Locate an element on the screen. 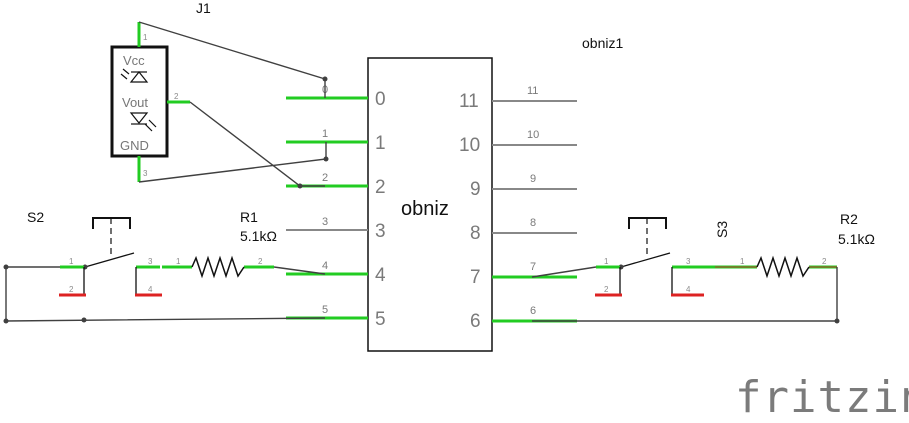 Image resolution: width=909 pixels, height=423 pixels. s2-pin-1-label: 1 is located at coordinates (71, 261).